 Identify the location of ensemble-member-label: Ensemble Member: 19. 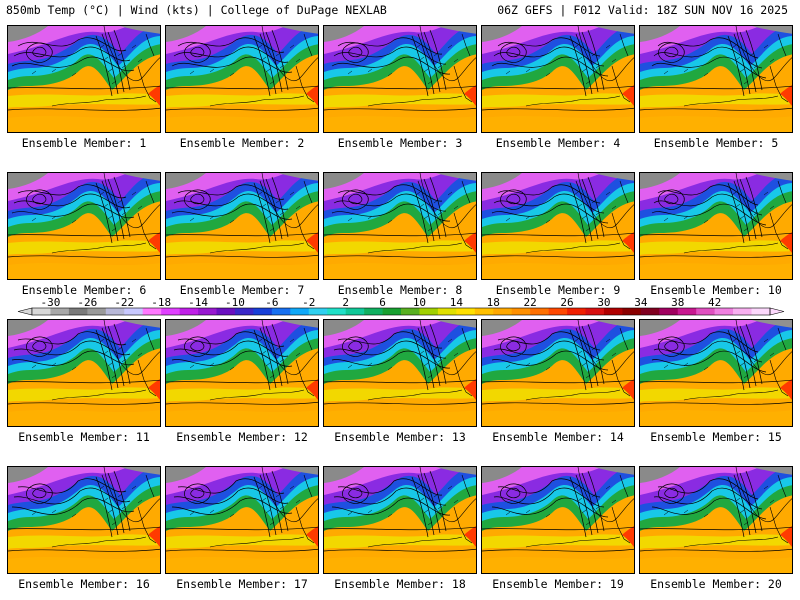
(558, 584).